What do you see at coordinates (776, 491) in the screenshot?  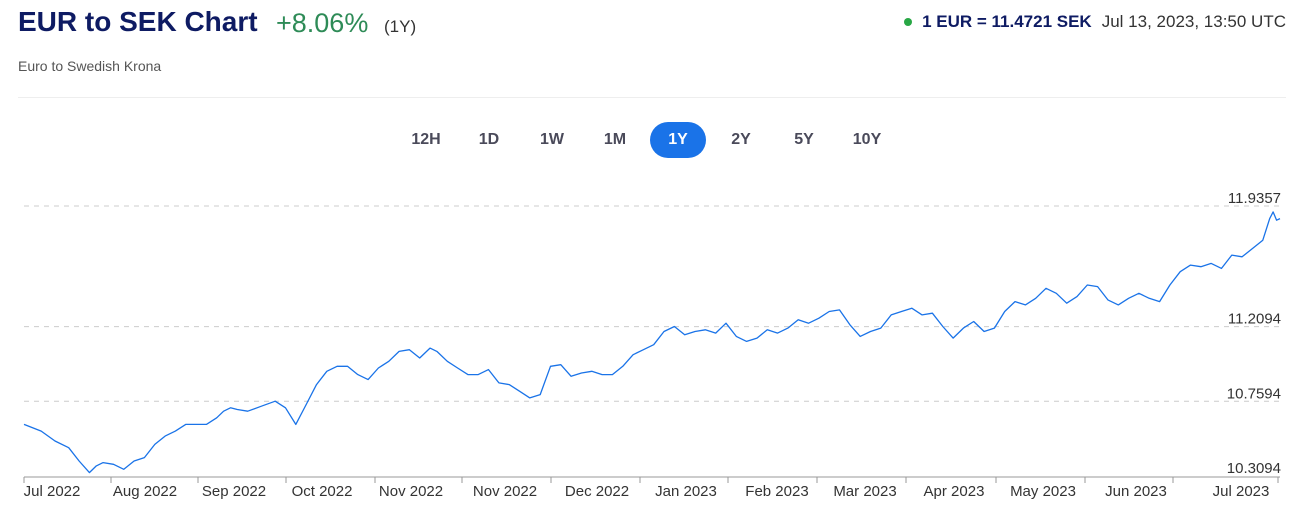 I see `x-tick-label: Feb 2023` at bounding box center [776, 491].